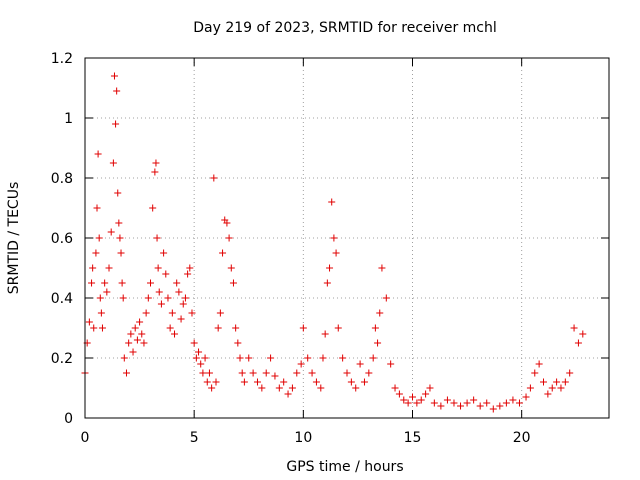 The width and height of the screenshot is (640, 480). Describe the element at coordinates (303, 438) in the screenshot. I see `x-tick-label: 10` at that location.